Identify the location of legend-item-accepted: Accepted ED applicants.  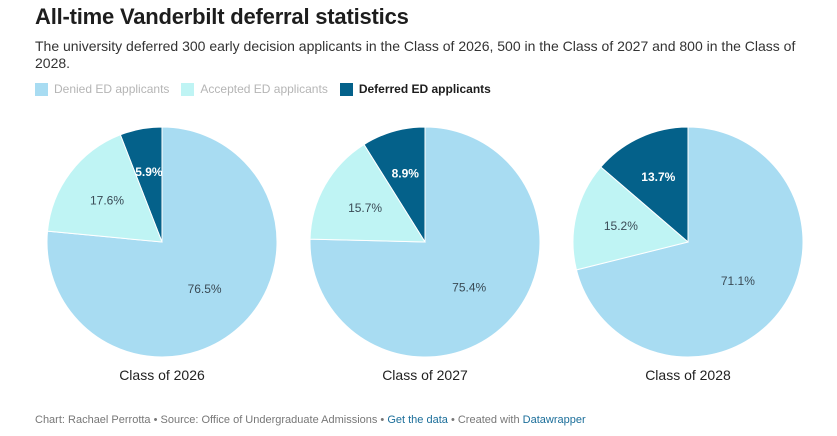
(254, 89).